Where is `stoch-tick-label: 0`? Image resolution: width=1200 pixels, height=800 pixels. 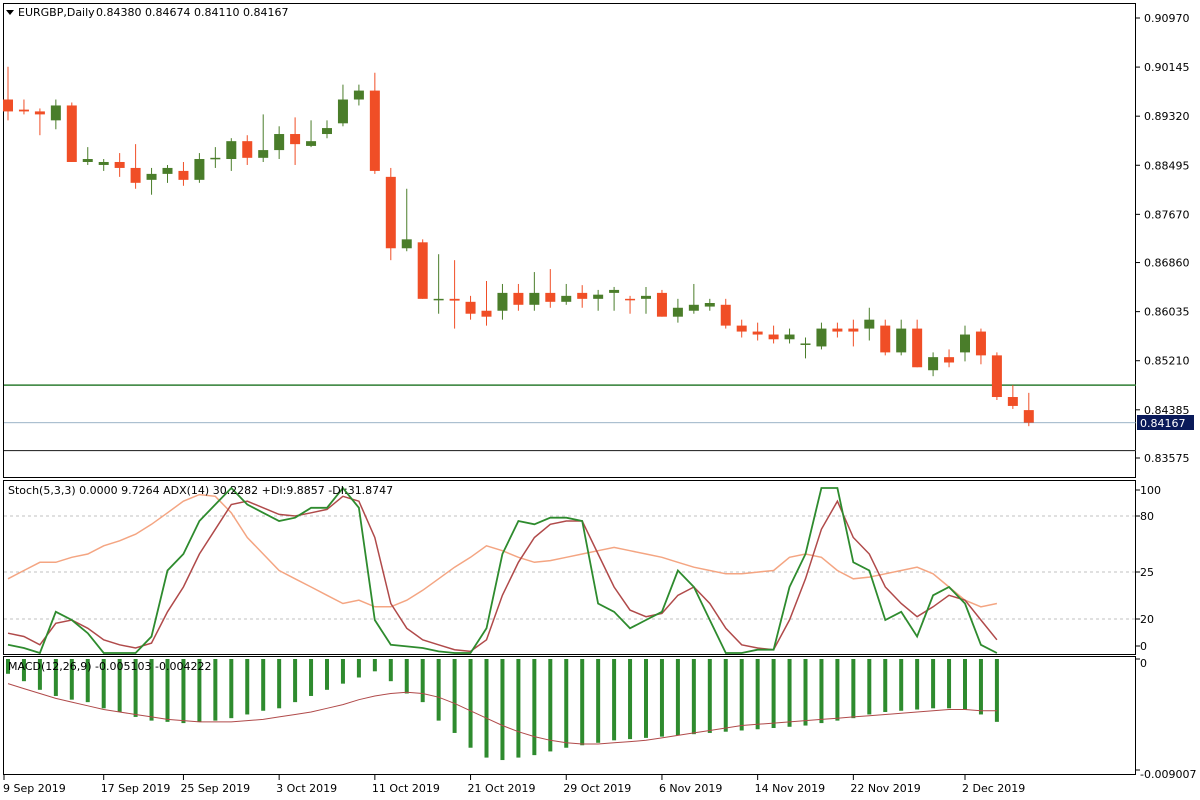
stoch-tick-label: 0 is located at coordinates (1143, 646).